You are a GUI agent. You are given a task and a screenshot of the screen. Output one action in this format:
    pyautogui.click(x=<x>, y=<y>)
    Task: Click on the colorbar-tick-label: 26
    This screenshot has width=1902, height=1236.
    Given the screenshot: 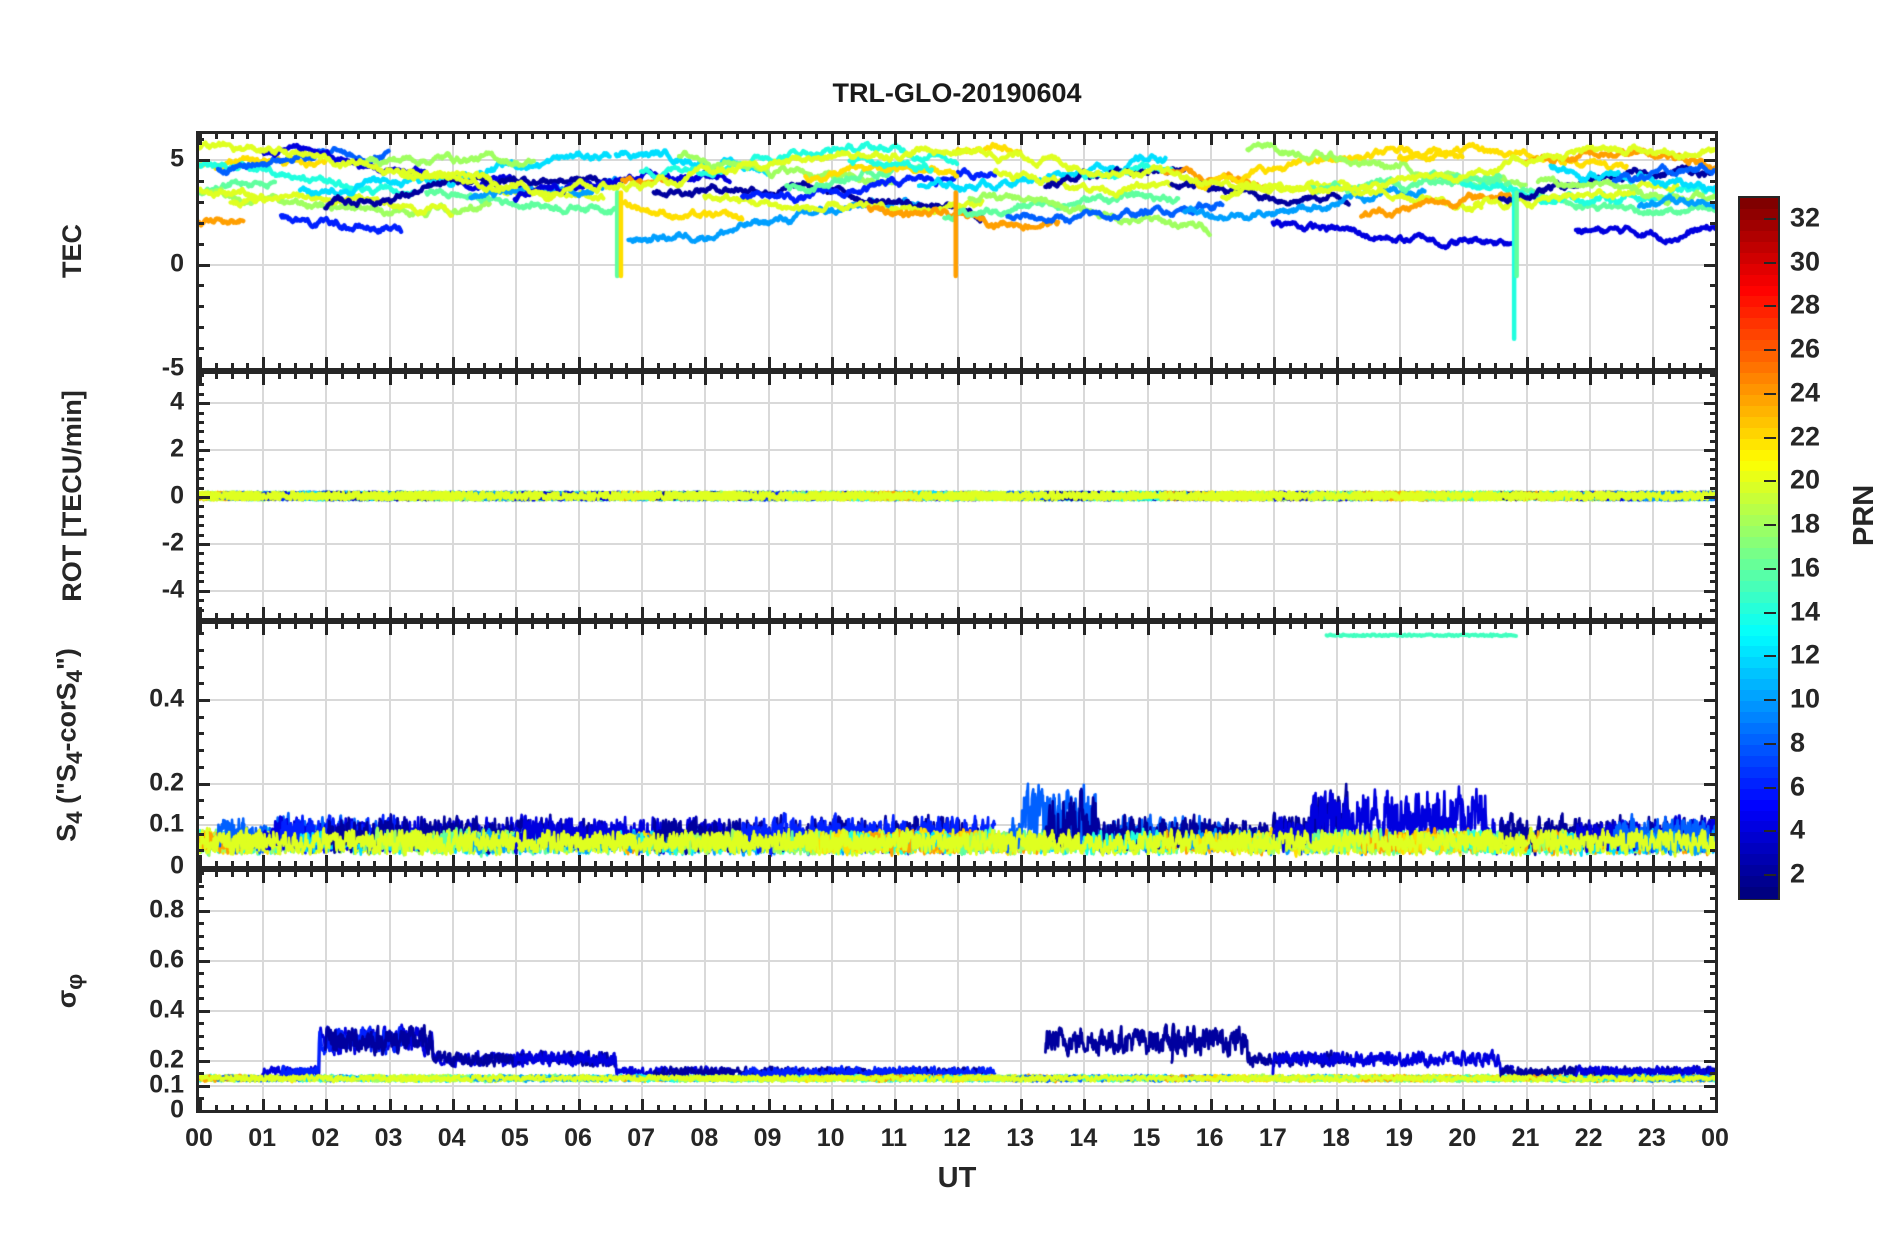 What is the action you would take?
    pyautogui.click(x=1805, y=348)
    